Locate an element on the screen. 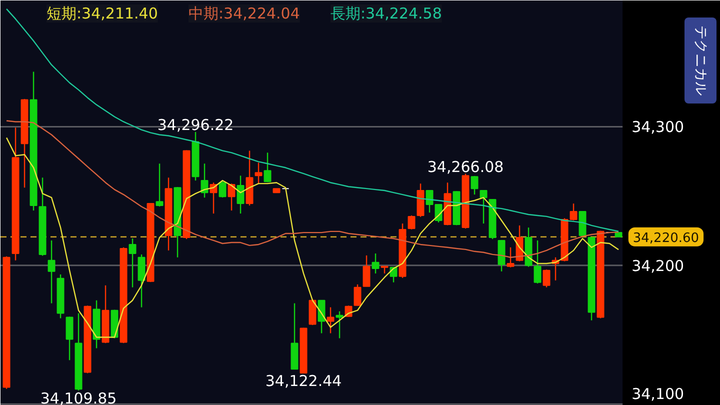  text: 短期:34,211.40 is located at coordinates (102, 13).